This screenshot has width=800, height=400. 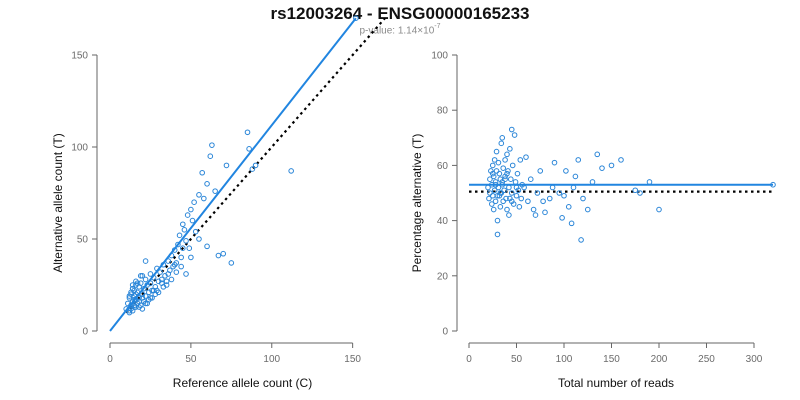 What do you see at coordinates (616, 383) in the screenshot?
I see `panel-2-x-axis-label: Total number of reads` at bounding box center [616, 383].